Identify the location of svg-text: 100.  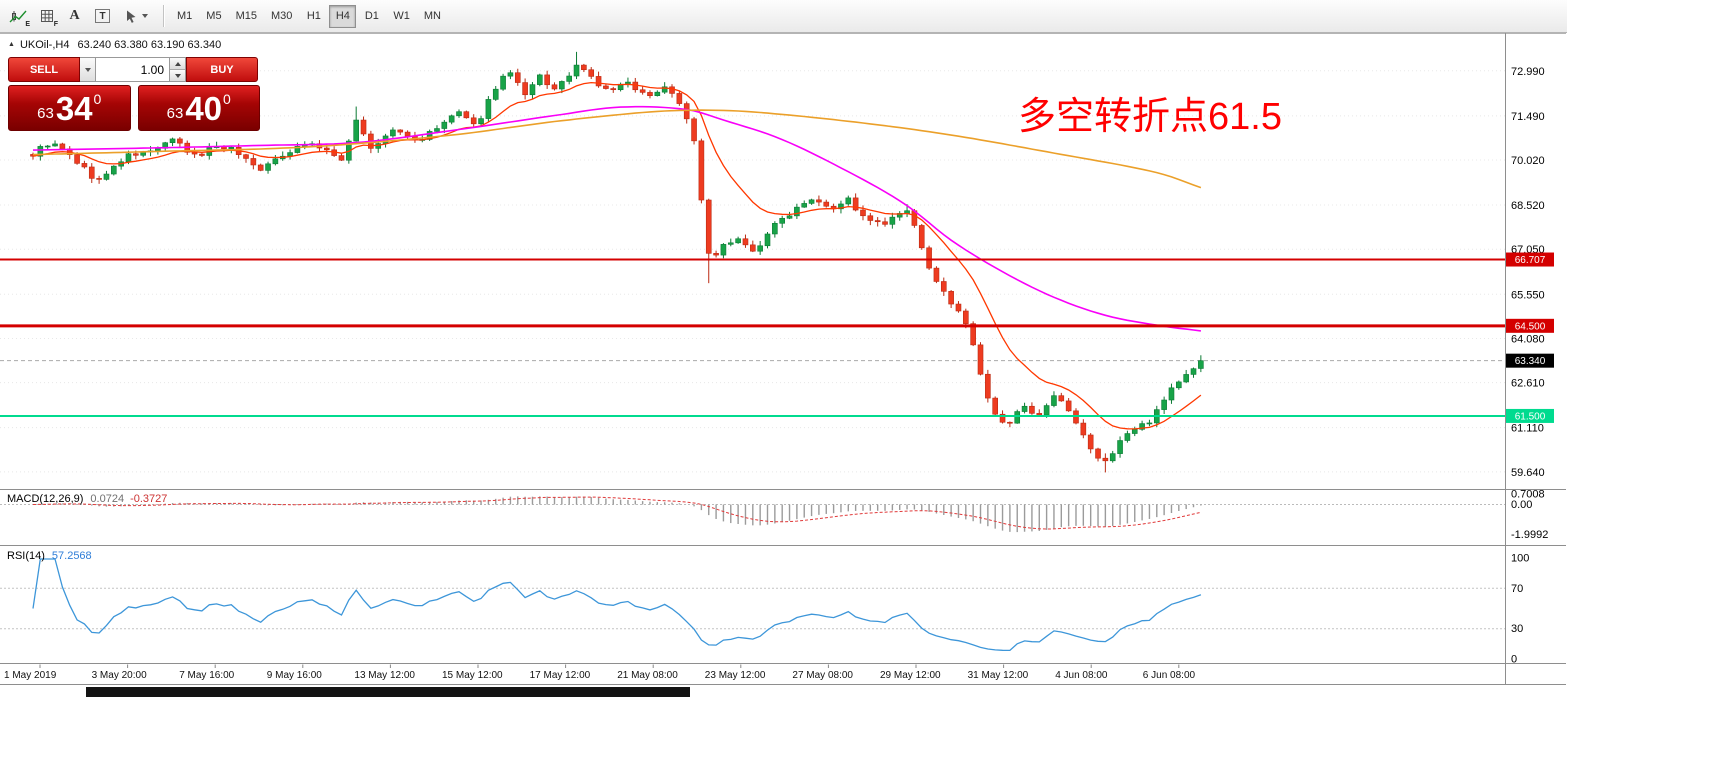
(1520, 559).